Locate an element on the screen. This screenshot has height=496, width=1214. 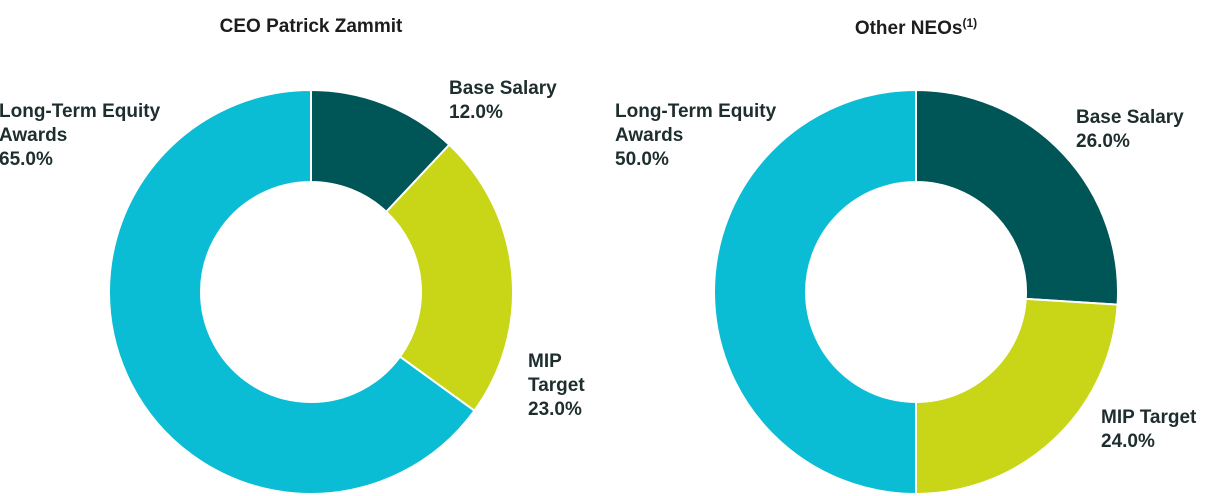
value-label: 23.0% is located at coordinates (555, 409).